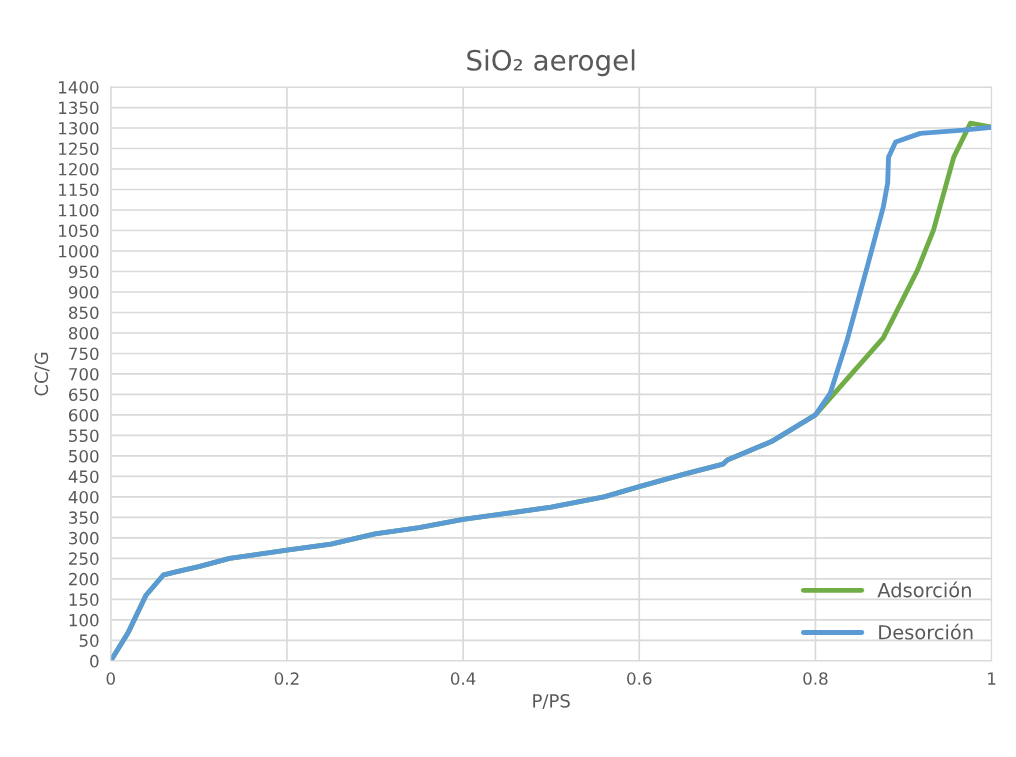 The image size is (1016, 757). Describe the element at coordinates (84, 354) in the screenshot. I see `y-tick-label: 750` at that location.